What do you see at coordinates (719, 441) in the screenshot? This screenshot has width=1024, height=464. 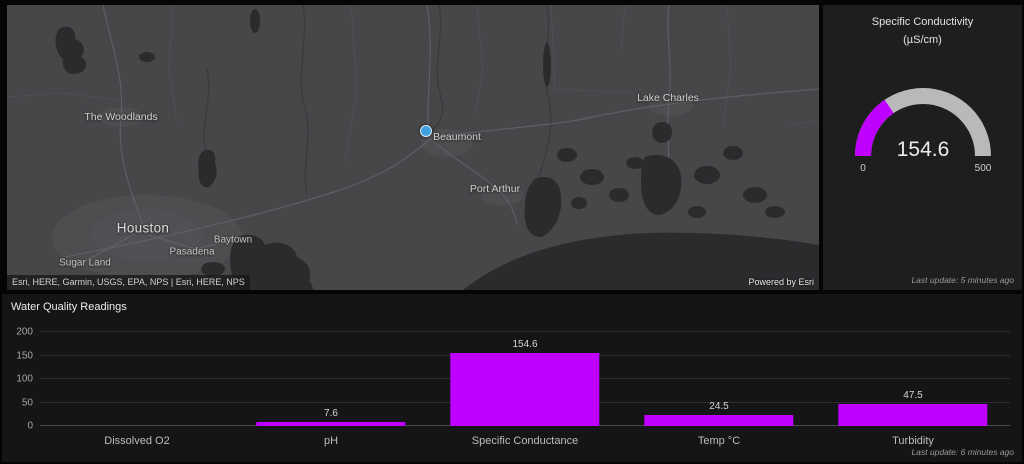 I see `x-axis-label: Temp °C` at bounding box center [719, 441].